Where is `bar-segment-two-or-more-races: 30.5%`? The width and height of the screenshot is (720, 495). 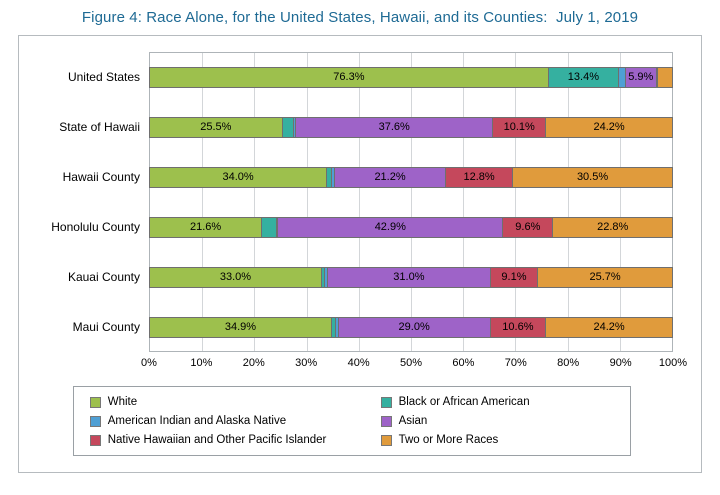 bar-segment-two-or-more-races: 30.5% is located at coordinates (593, 177).